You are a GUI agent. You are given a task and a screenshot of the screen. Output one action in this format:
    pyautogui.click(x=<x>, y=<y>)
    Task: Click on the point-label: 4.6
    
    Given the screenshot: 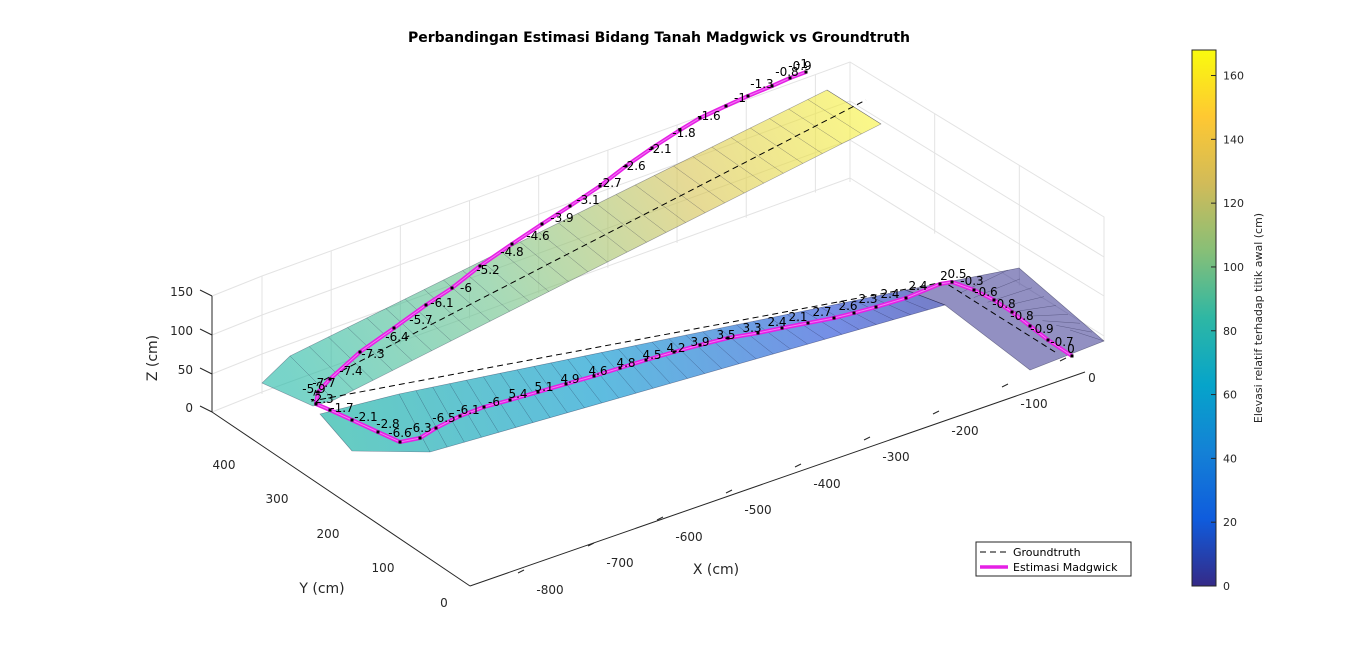 What is the action you would take?
    pyautogui.click(x=597, y=371)
    